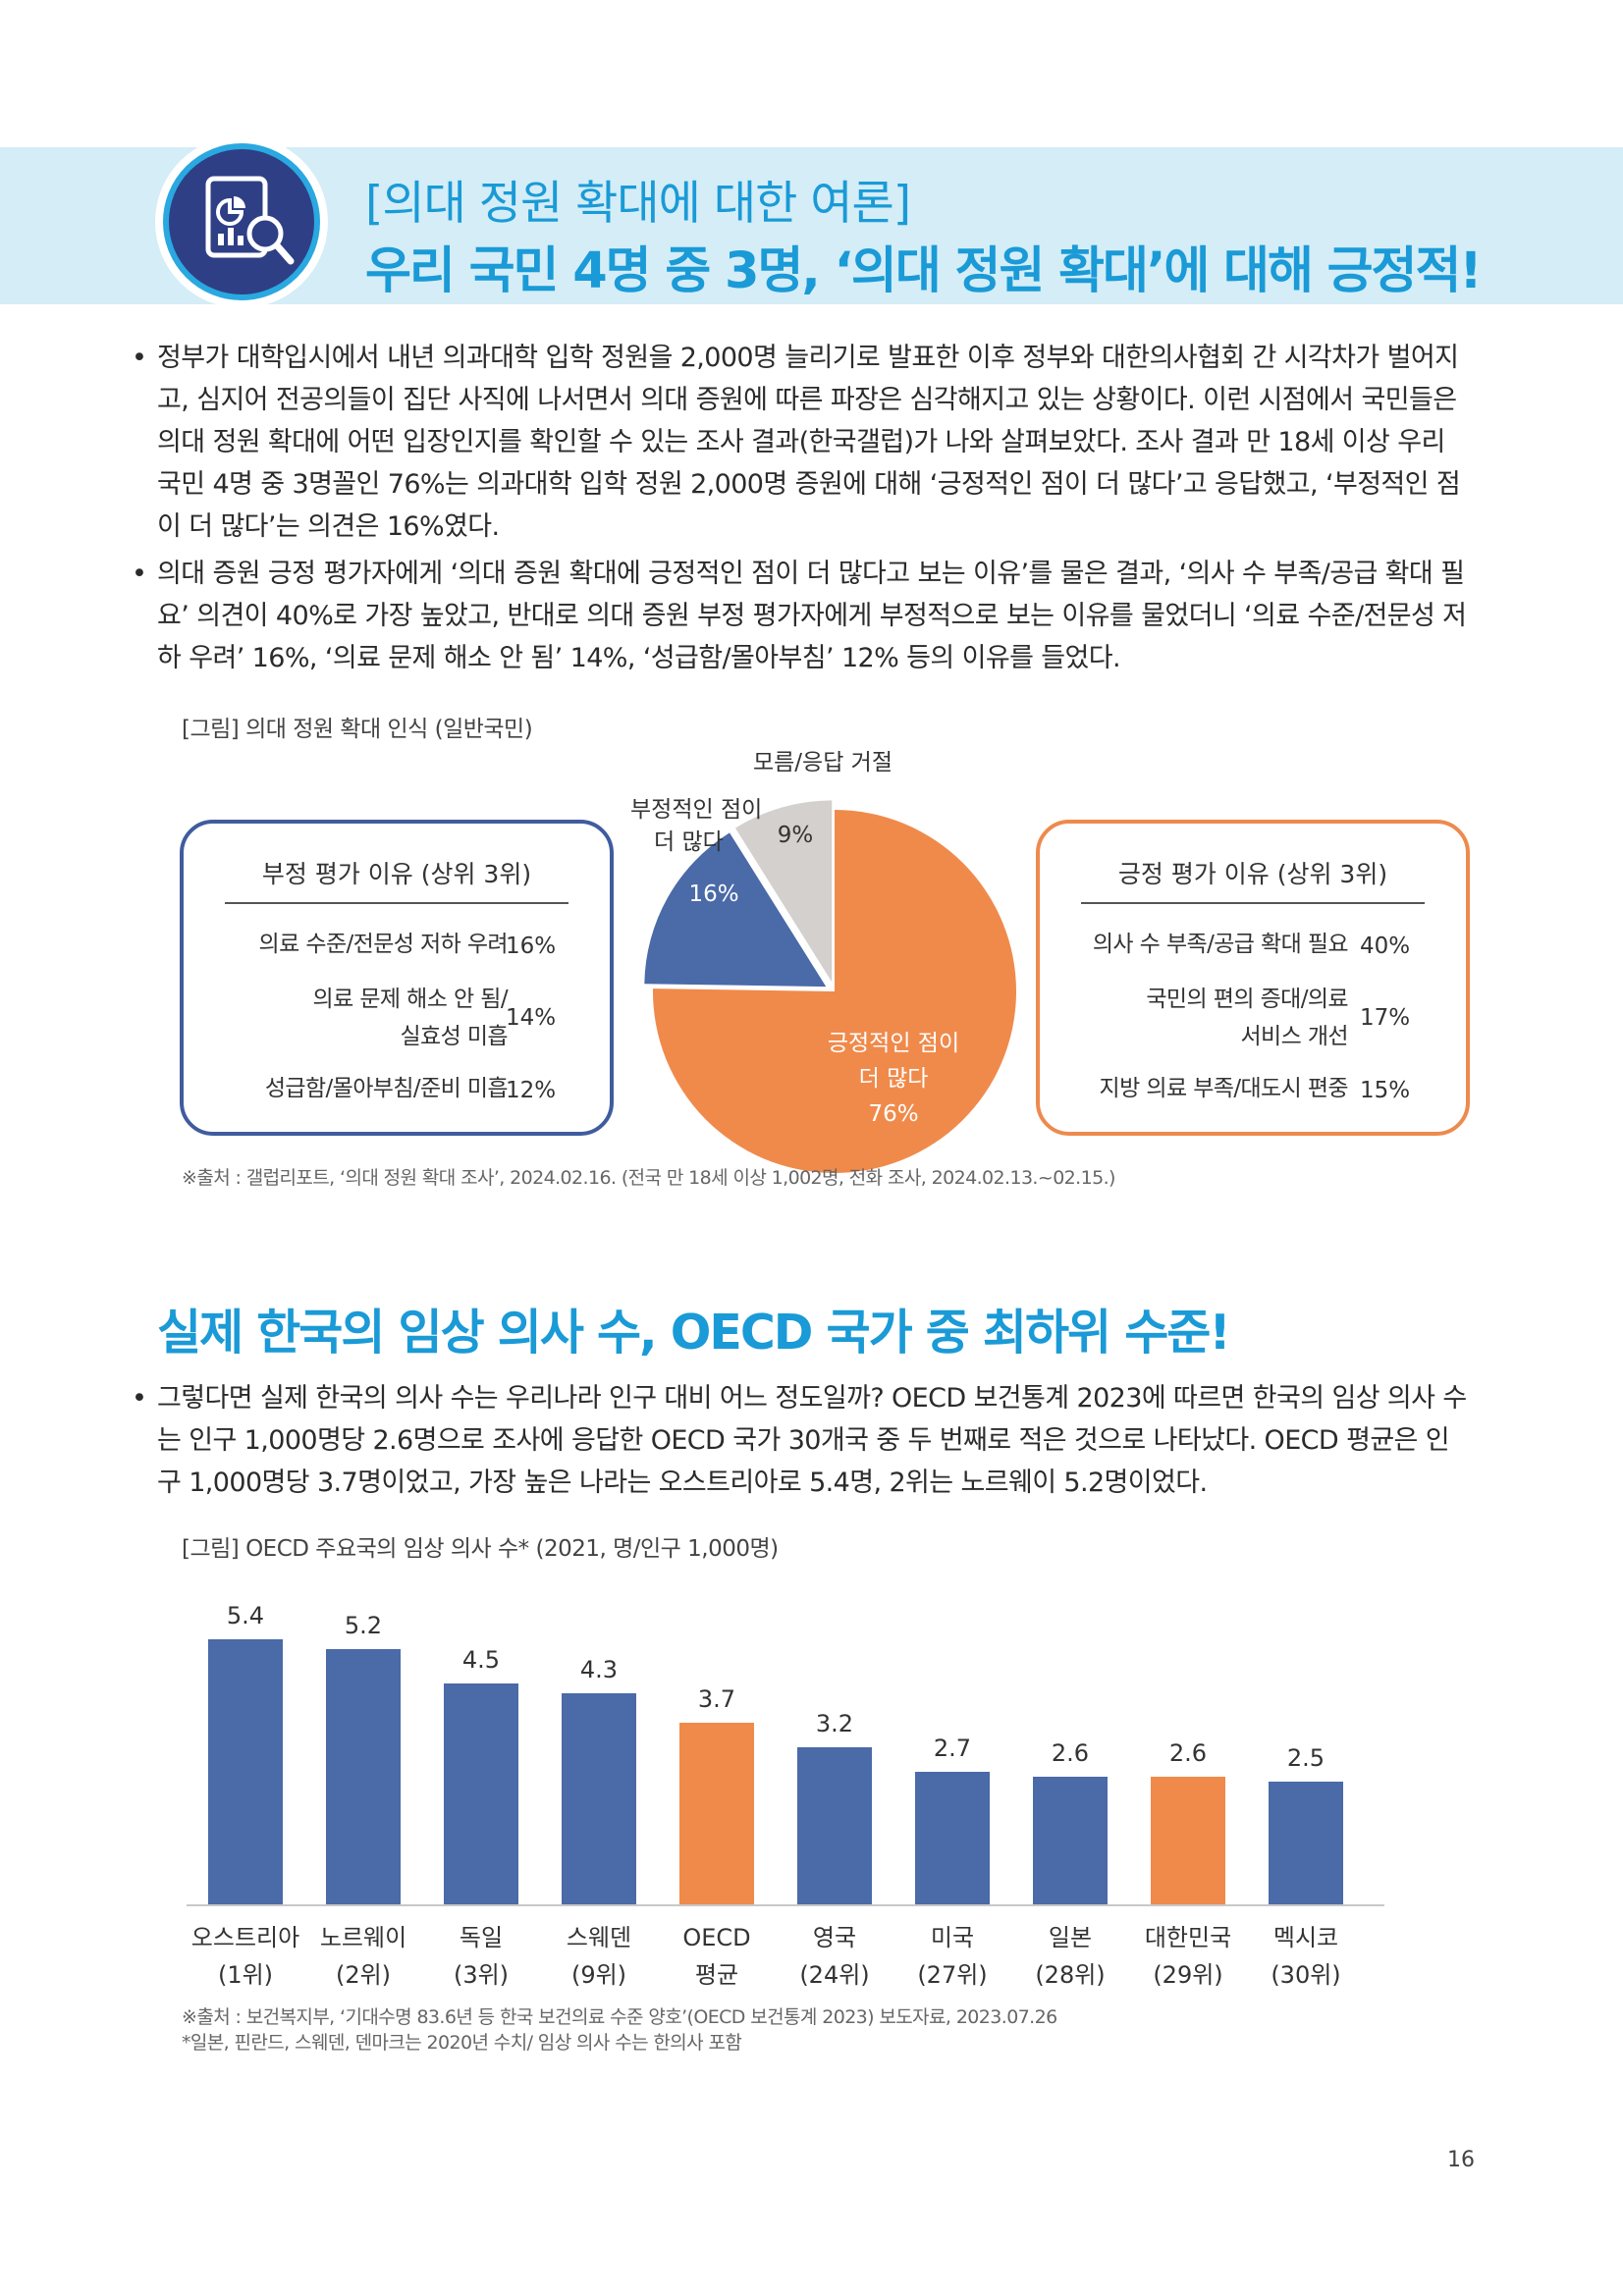 The width and height of the screenshot is (1623, 2296). Describe the element at coordinates (1224, 1088) in the screenshot. I see `positive-item-3-label: 지방 의료 부족/대도시 편중` at that location.